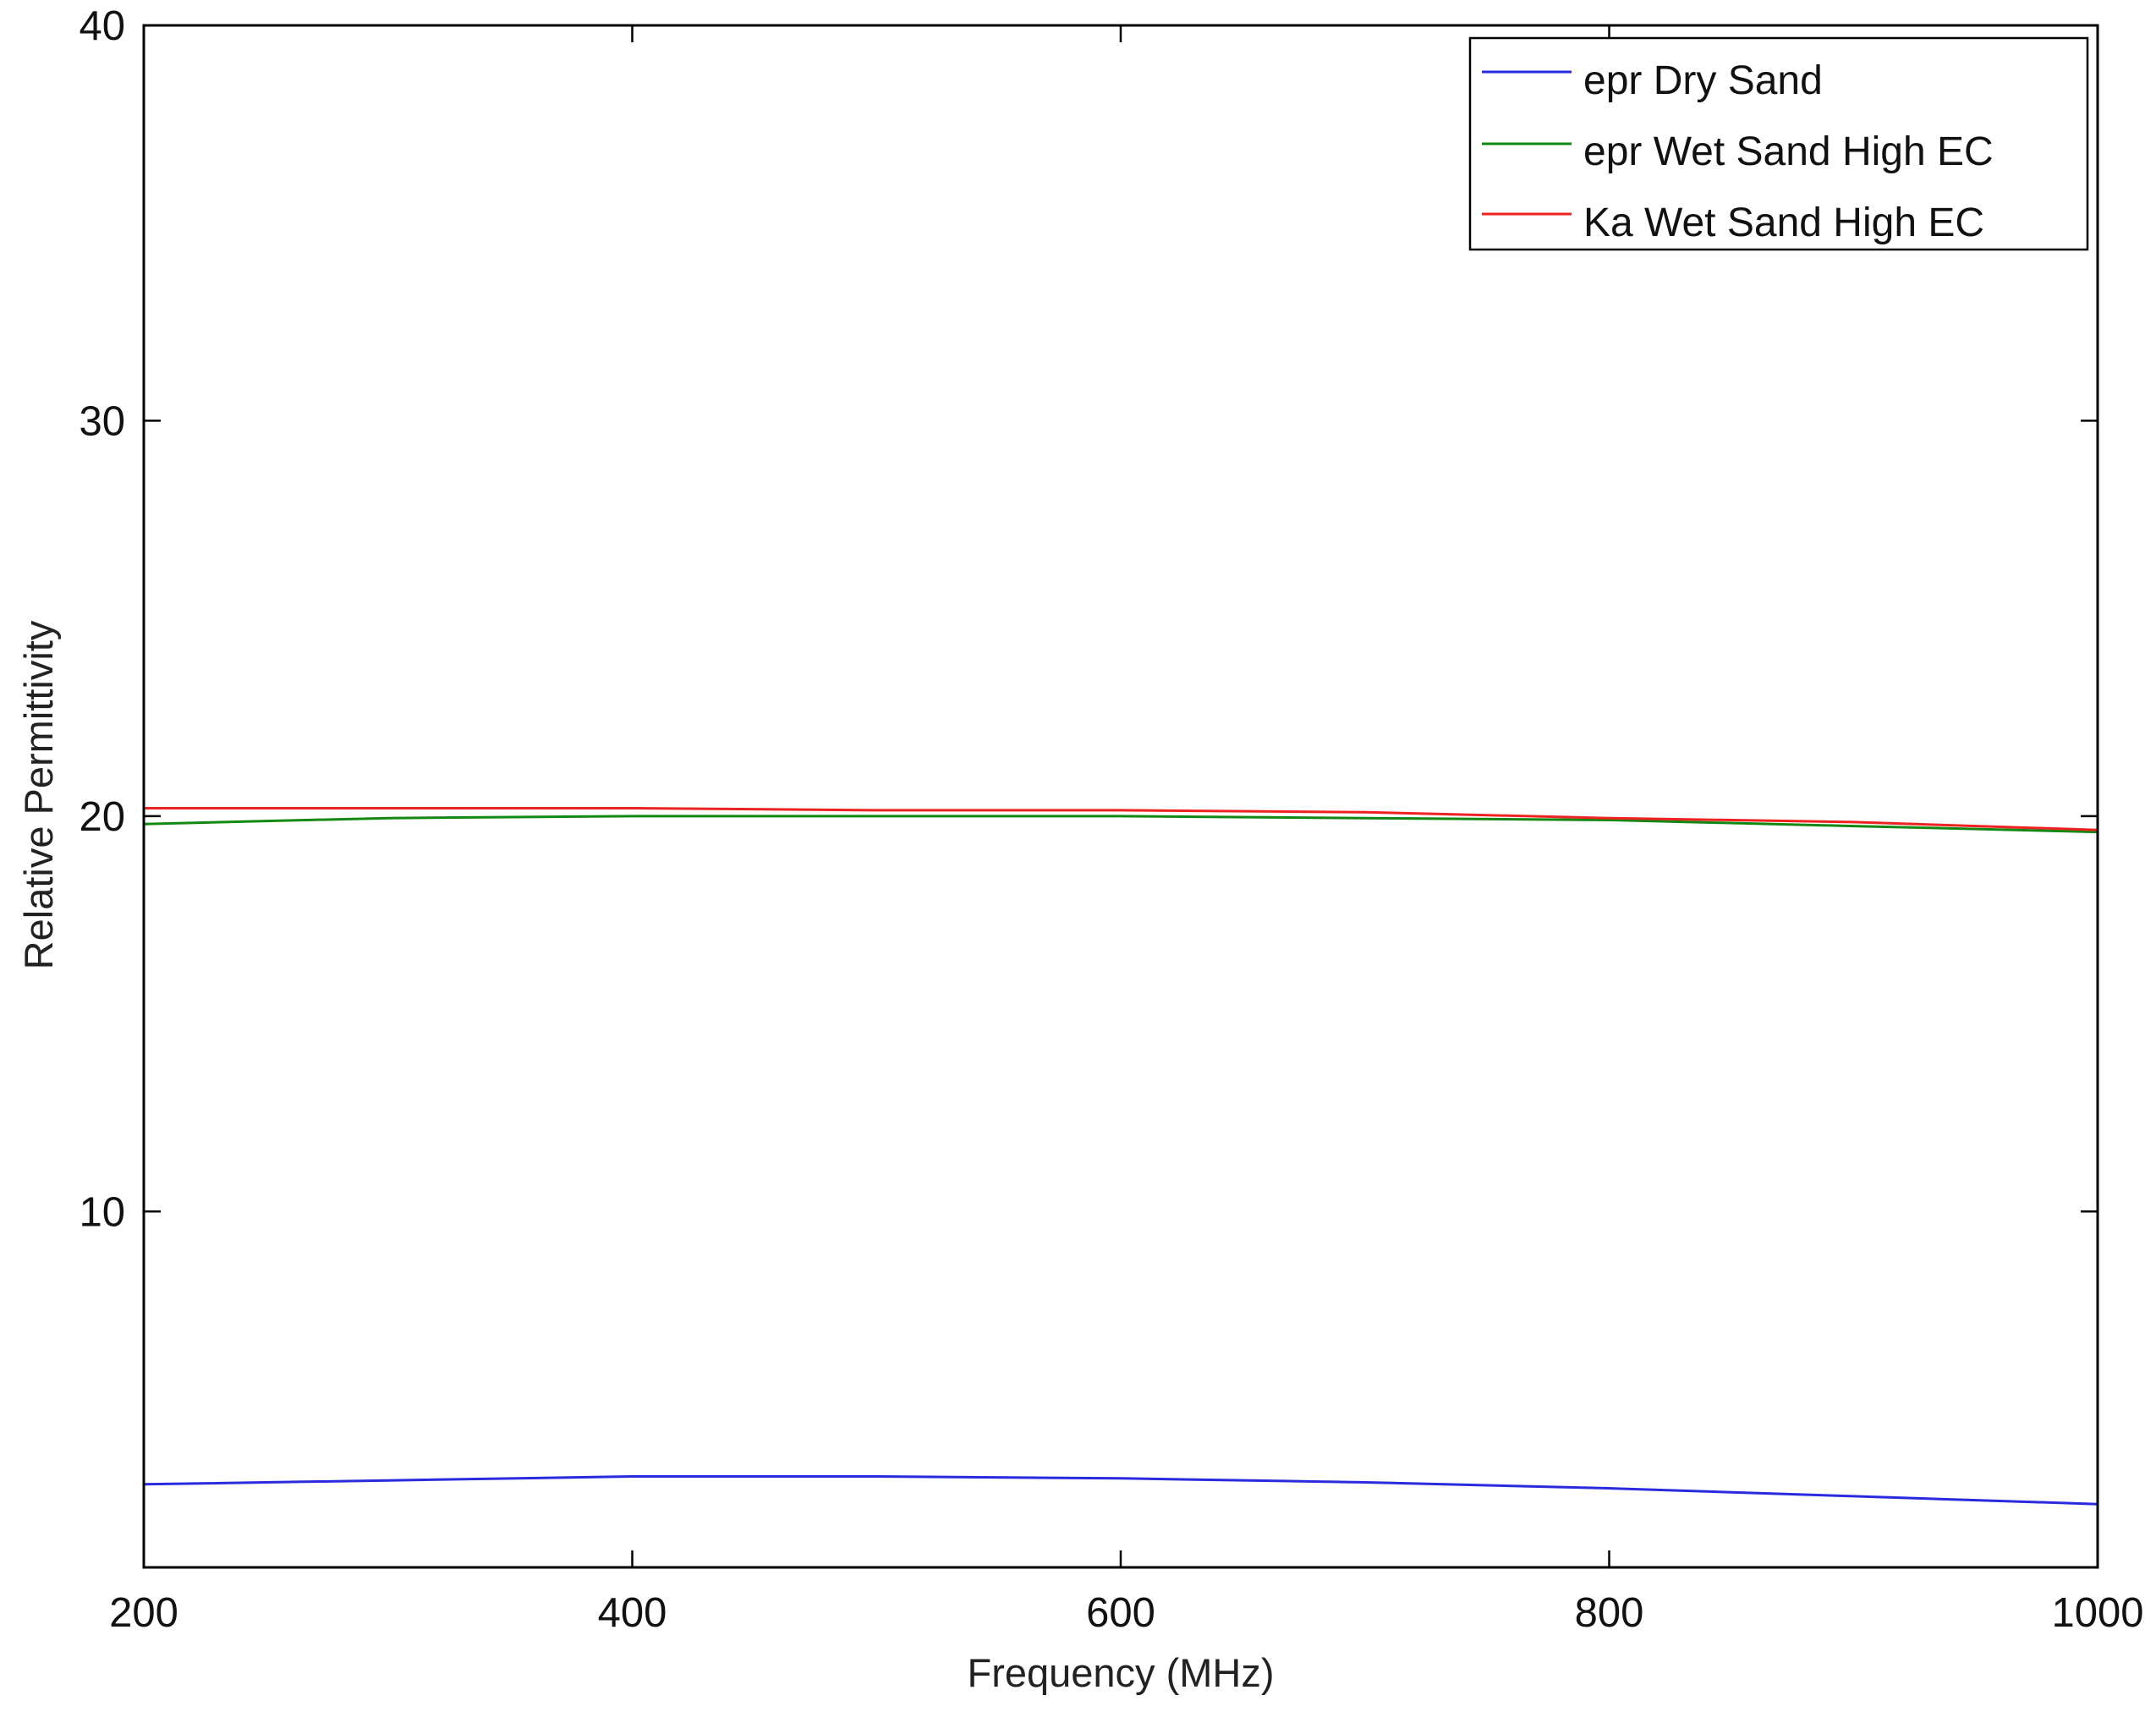 This screenshot has width=2156, height=1712. I want to click on x-tick-label: 800, so click(1610, 1613).